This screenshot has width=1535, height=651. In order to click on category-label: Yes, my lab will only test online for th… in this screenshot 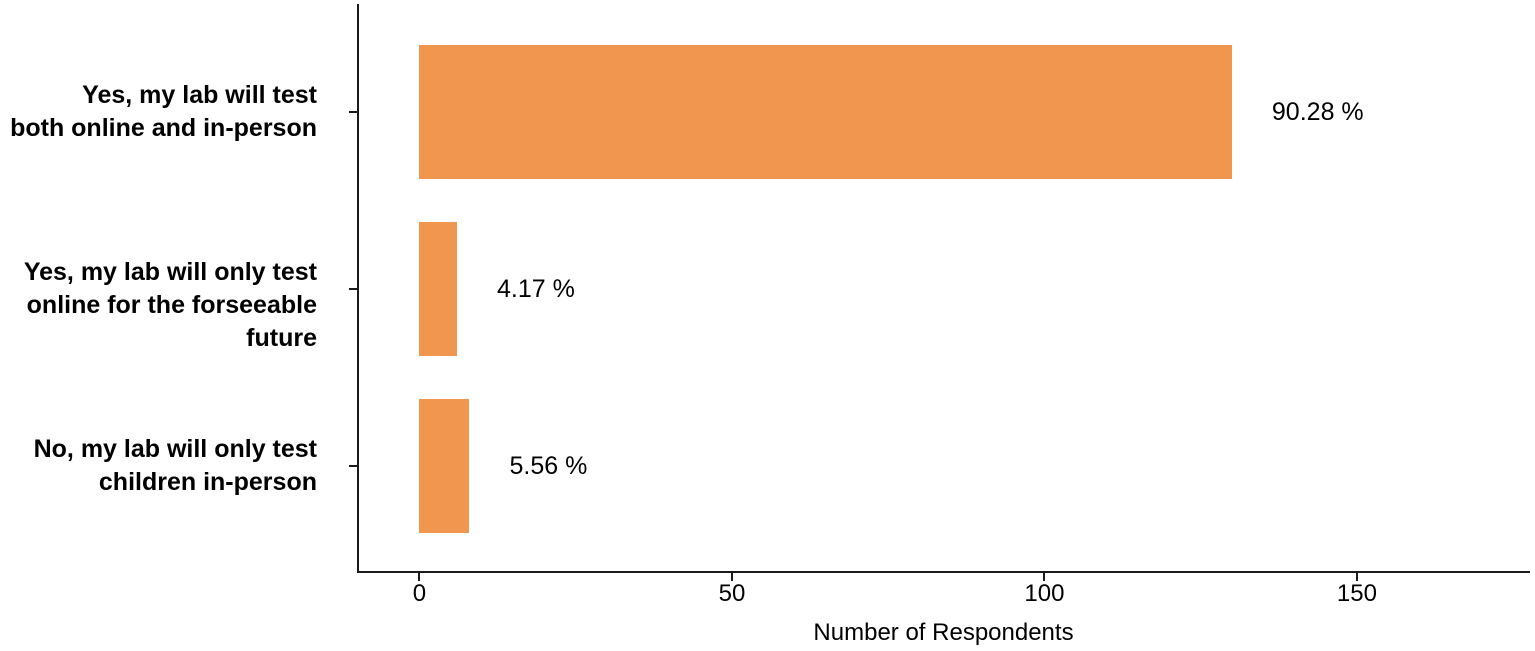, I will do `click(170, 305)`.